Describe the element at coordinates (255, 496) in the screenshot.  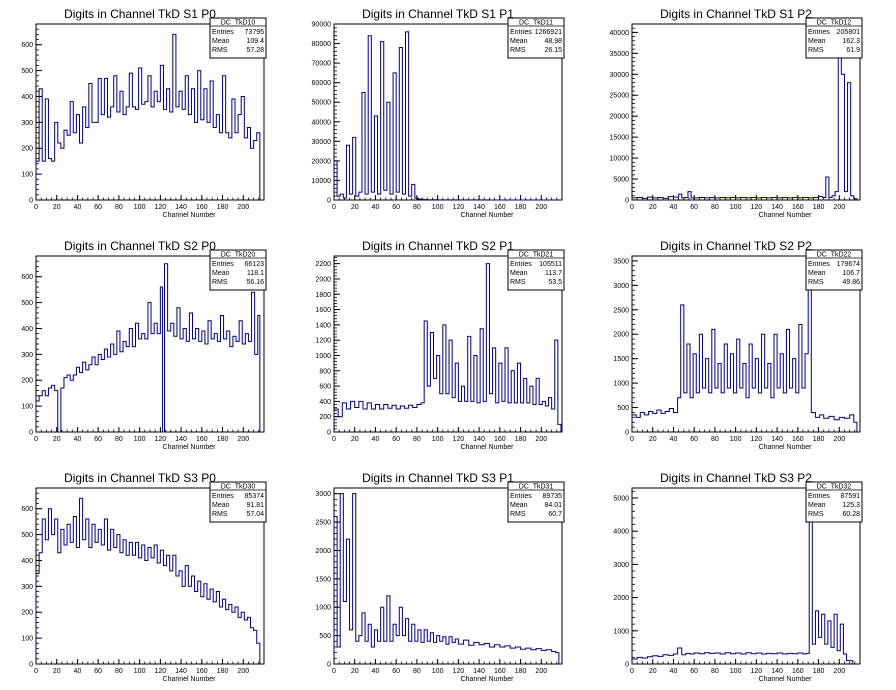
I see `stats-value: 85374` at that location.